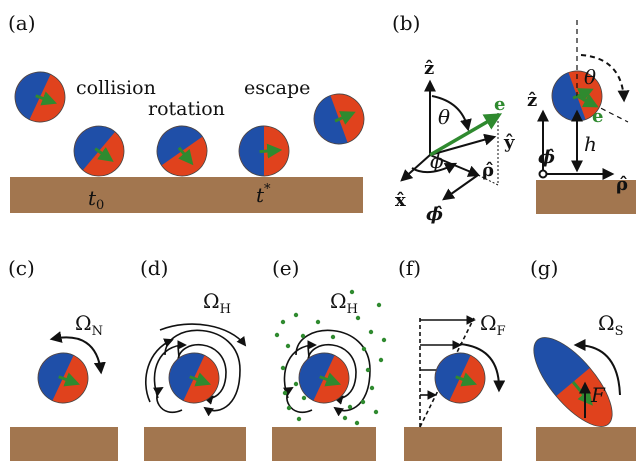 Image resolution: width=640 pixels, height=464 pixels. What do you see at coordinates (532, 100) in the screenshot?
I see `z-label-b: ẑ` at bounding box center [532, 100].